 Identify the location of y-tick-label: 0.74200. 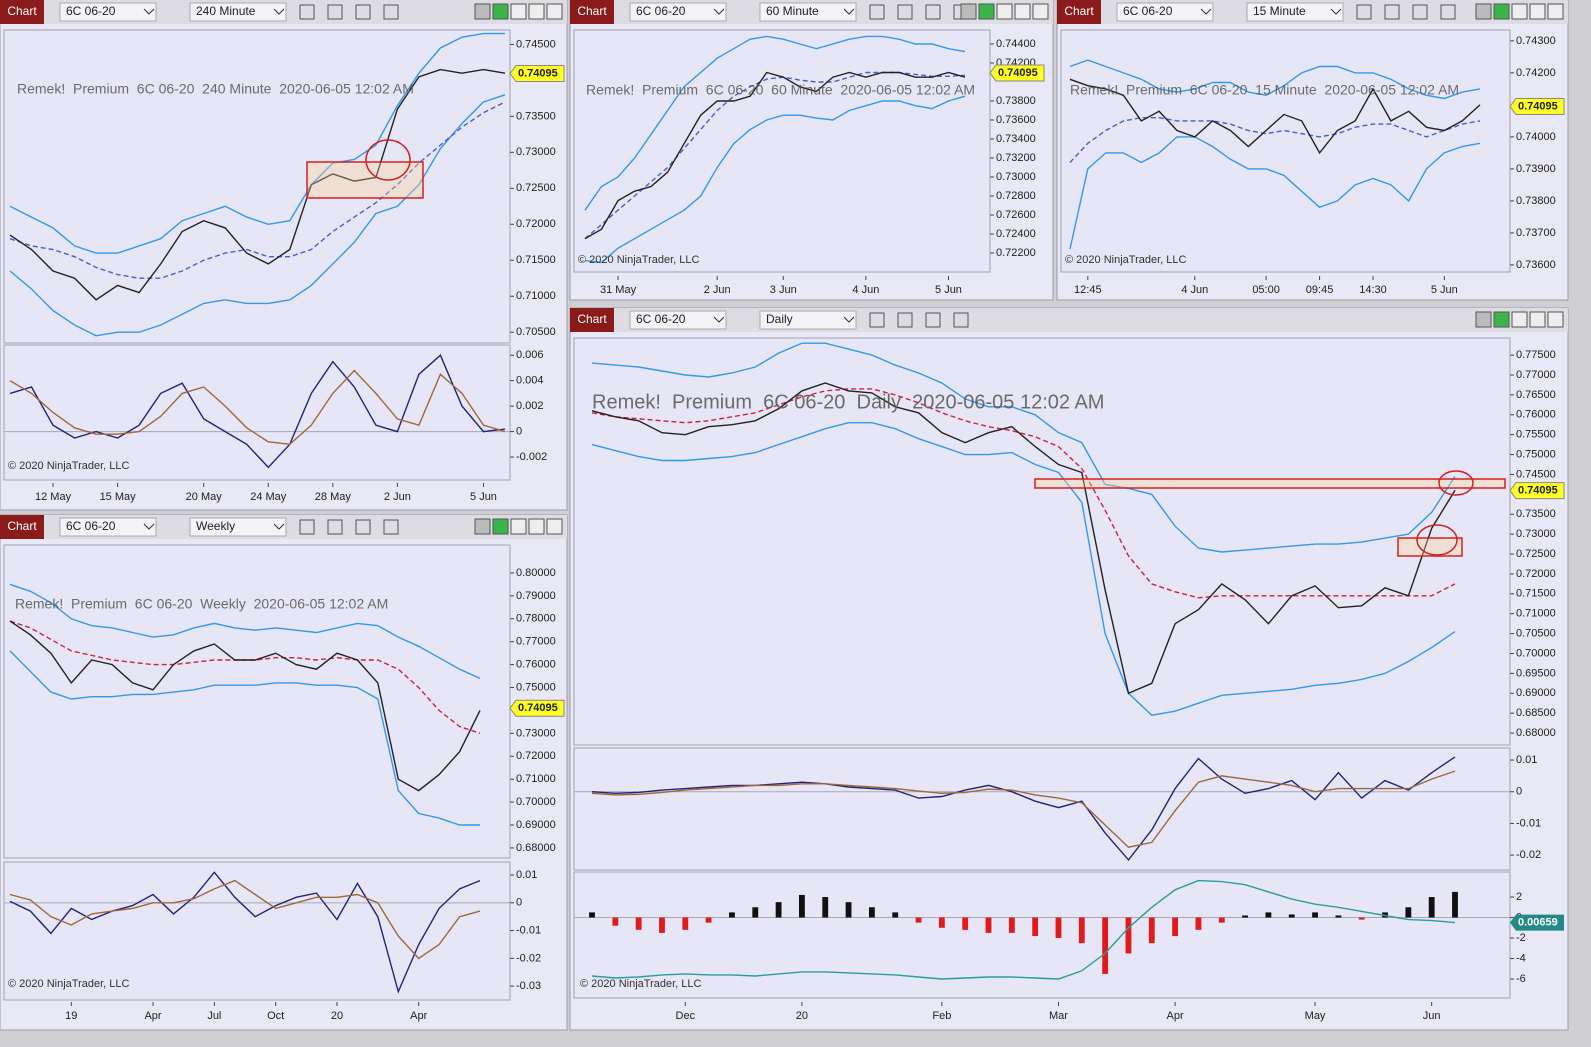
(1536, 73).